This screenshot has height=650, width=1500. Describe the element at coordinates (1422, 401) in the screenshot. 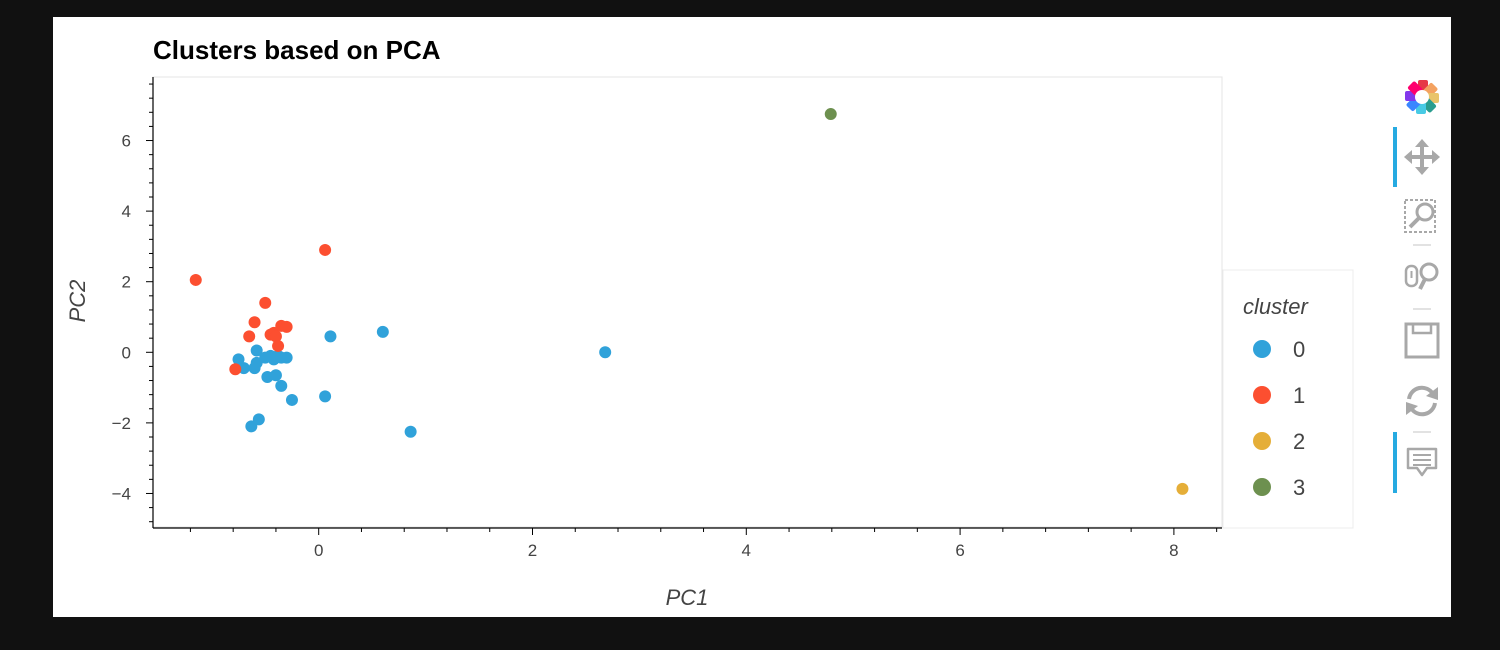

I see `reset-tool-icon` at that location.